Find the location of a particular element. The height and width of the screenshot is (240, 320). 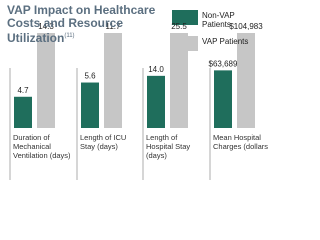

title-reference: (11) is located at coordinates (69, 36).